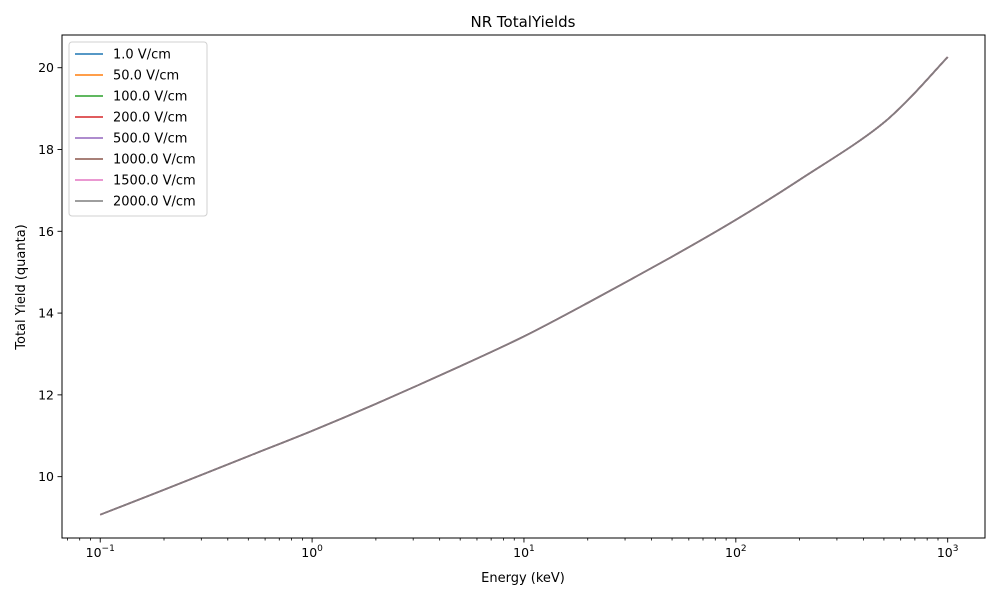 The height and width of the screenshot is (600, 1000). What do you see at coordinates (523, 22) in the screenshot?
I see `chart-title: NR TotalYields` at bounding box center [523, 22].